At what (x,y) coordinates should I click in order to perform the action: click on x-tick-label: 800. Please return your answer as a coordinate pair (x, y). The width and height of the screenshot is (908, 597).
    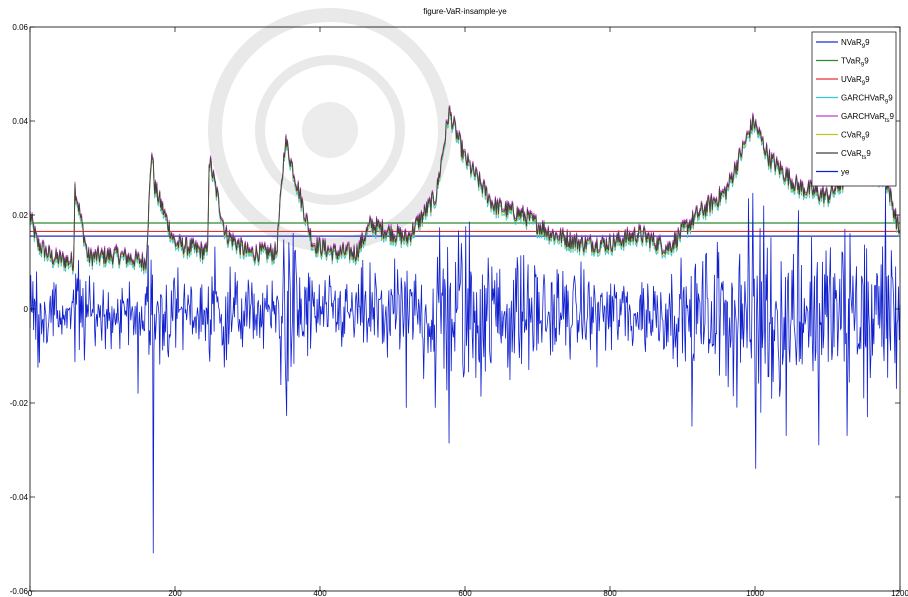
    Looking at the image, I should click on (610, 593).